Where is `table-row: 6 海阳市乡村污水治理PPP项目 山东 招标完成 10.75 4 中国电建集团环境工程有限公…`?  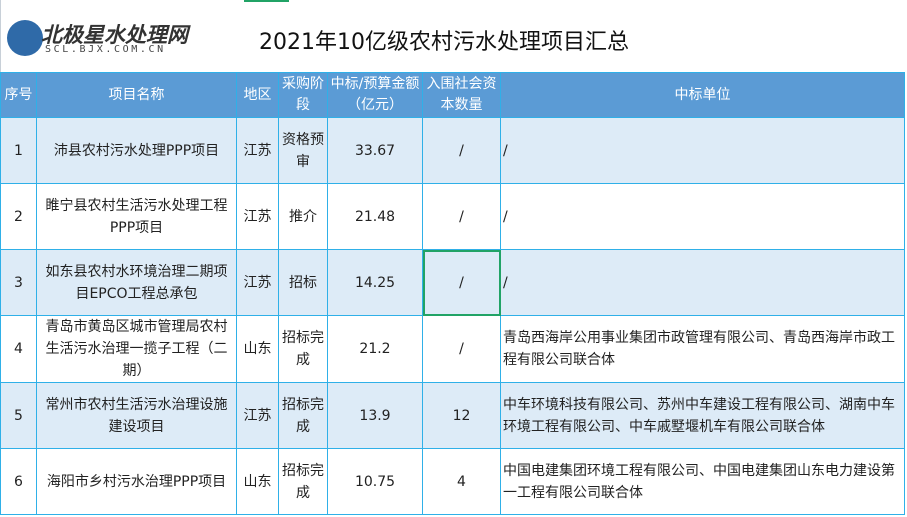
table-row: 6 海阳市乡村污水治理PPP项目 山东 招标完成 10.75 4 中国电建集团环境工程有限公… is located at coordinates (452, 481).